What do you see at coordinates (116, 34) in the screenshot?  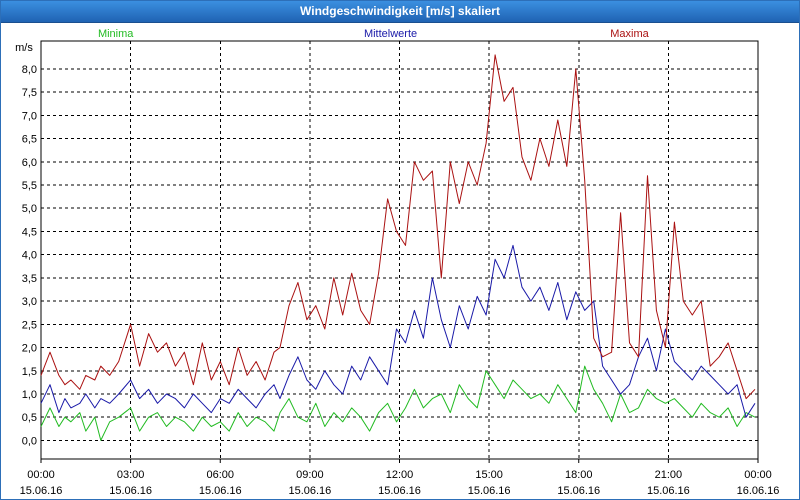 I see `legend-minima: Minima` at bounding box center [116, 34].